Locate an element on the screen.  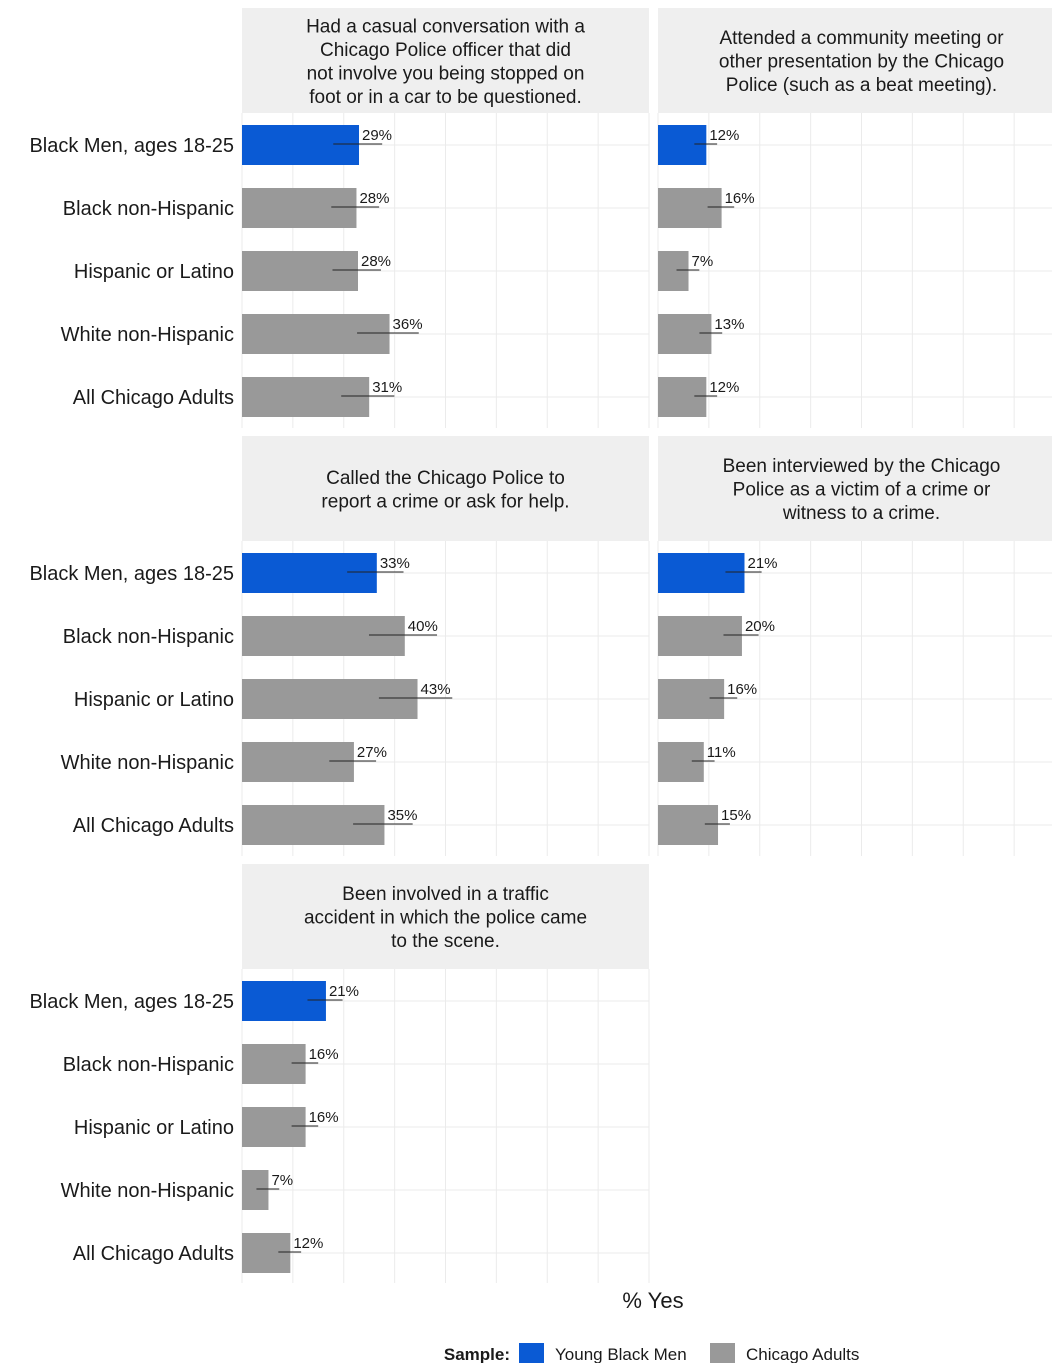
panel-title-line: Chicago Police officer that did is located at coordinates (445, 50).